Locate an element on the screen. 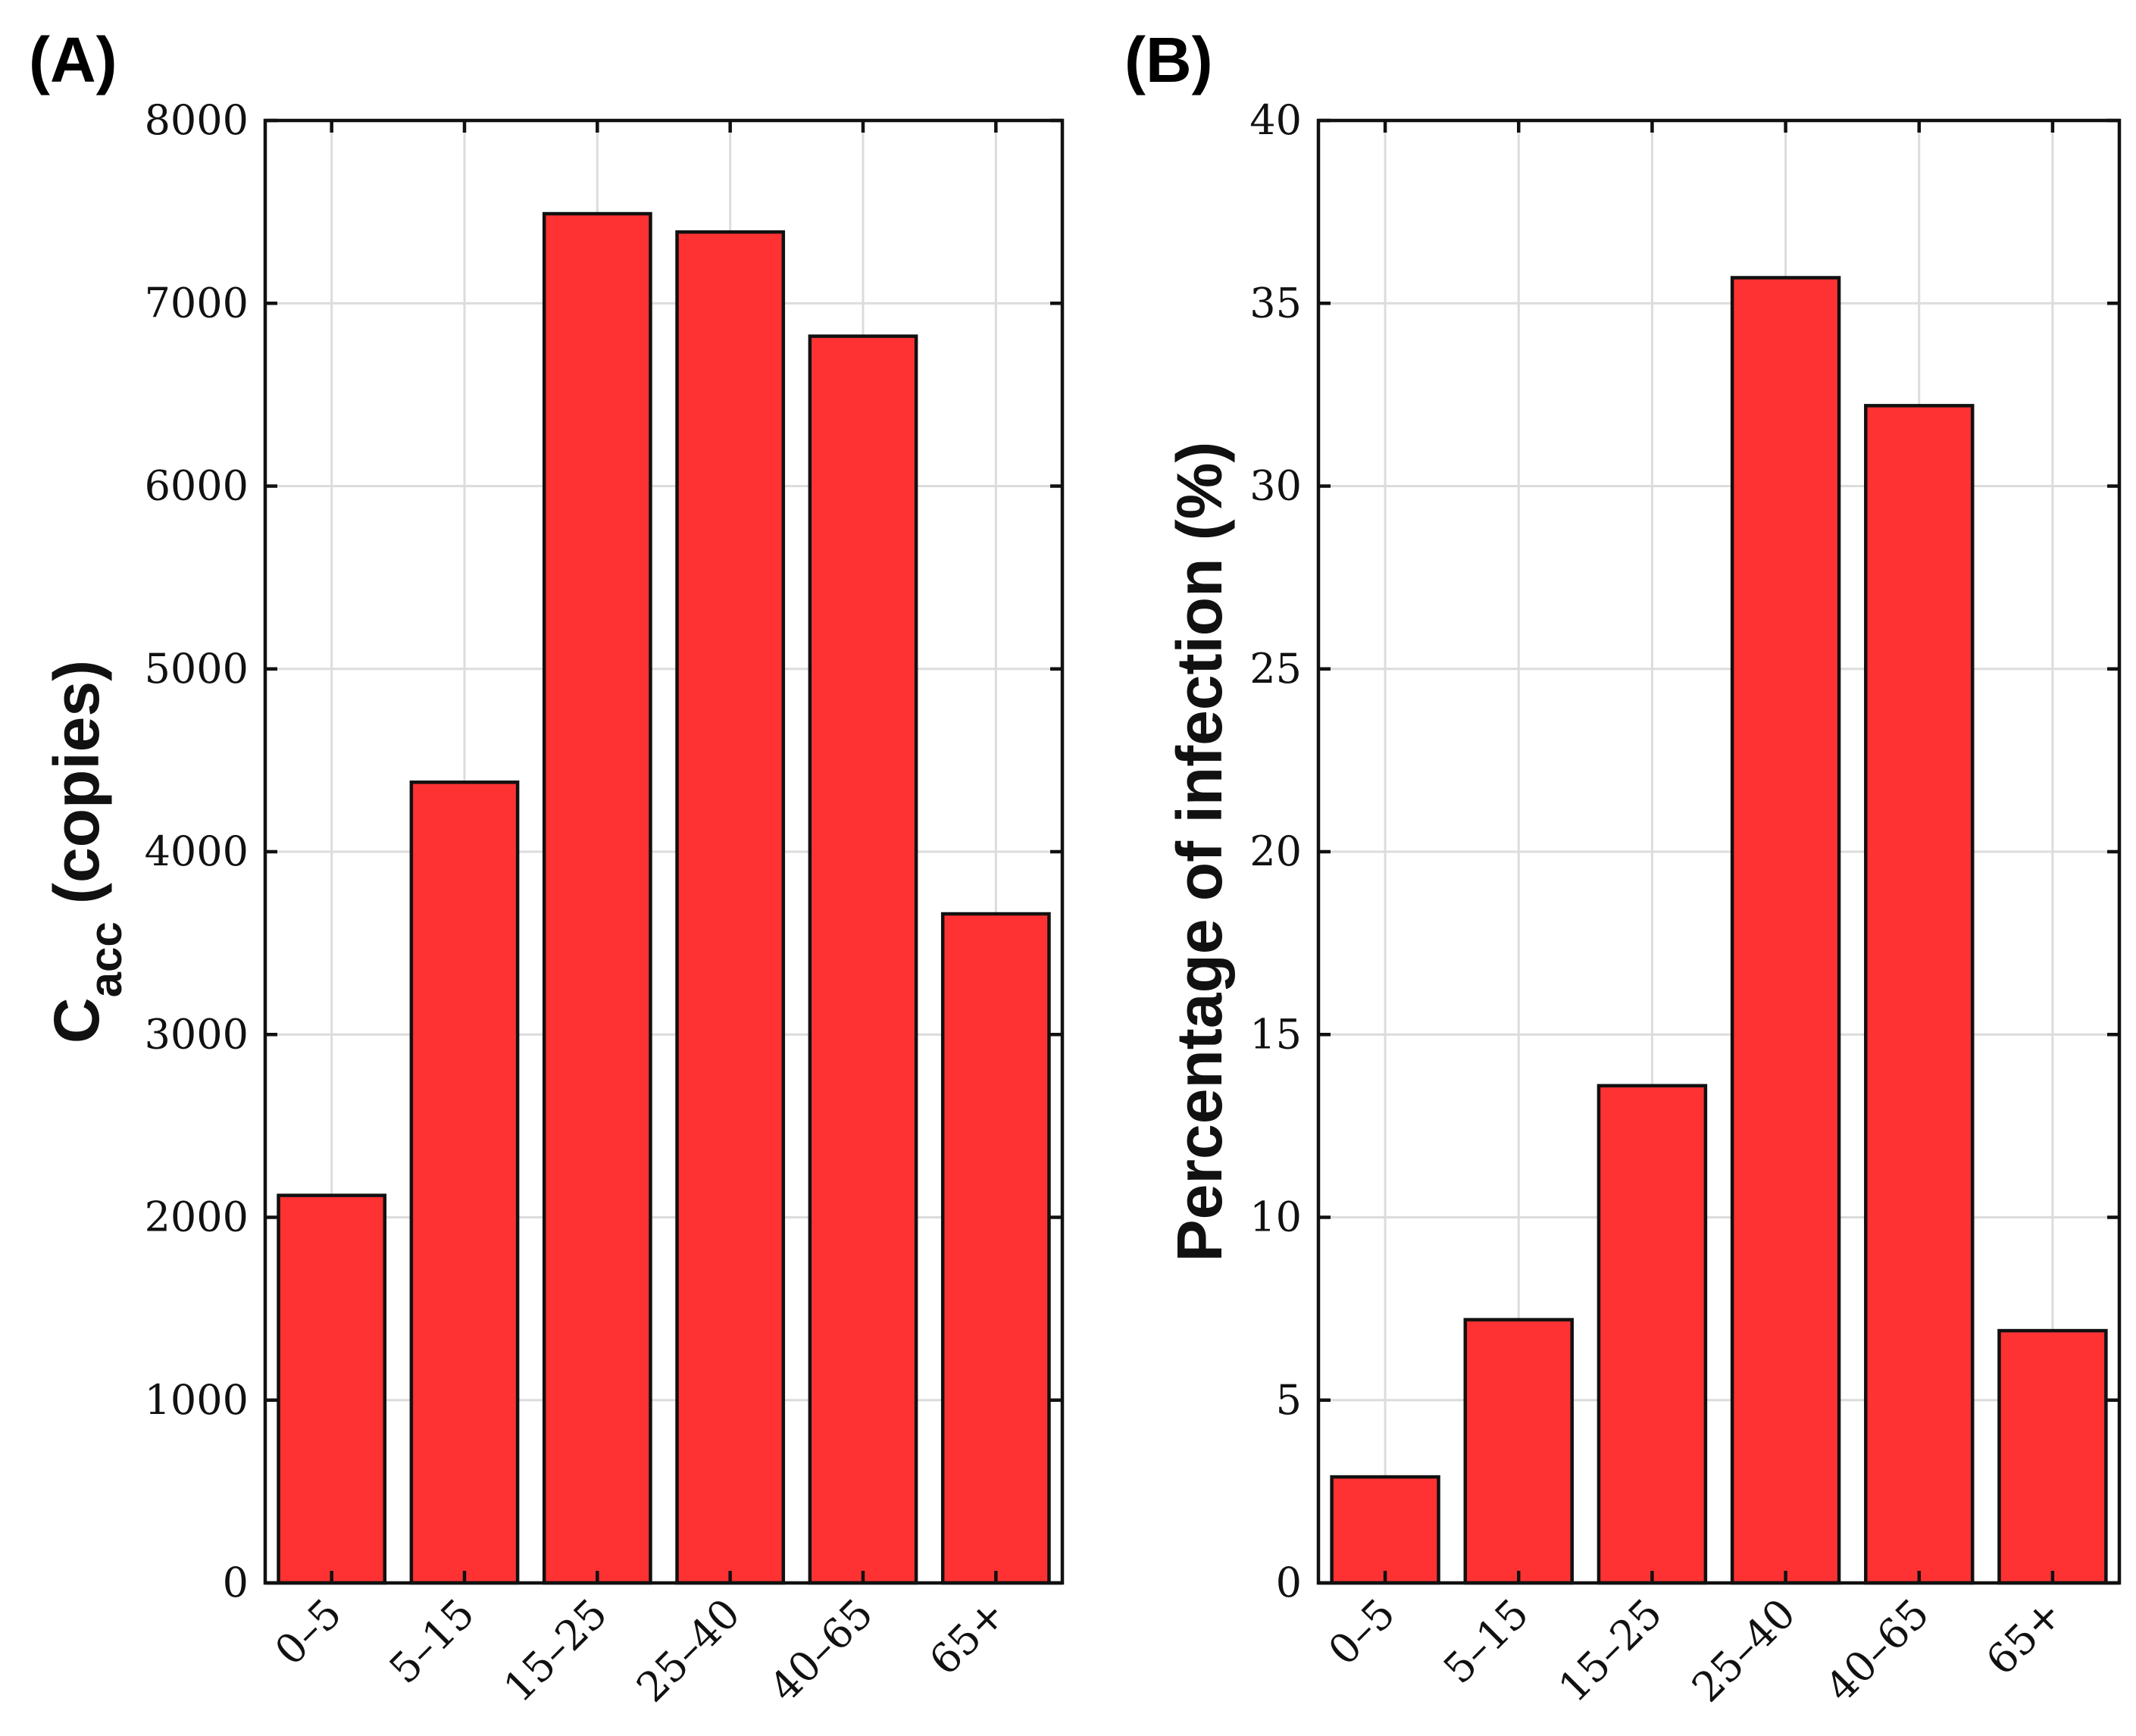 The width and height of the screenshot is (2136, 1736). panel-a-ylabel-tail: (copies) is located at coordinates (76, 790).